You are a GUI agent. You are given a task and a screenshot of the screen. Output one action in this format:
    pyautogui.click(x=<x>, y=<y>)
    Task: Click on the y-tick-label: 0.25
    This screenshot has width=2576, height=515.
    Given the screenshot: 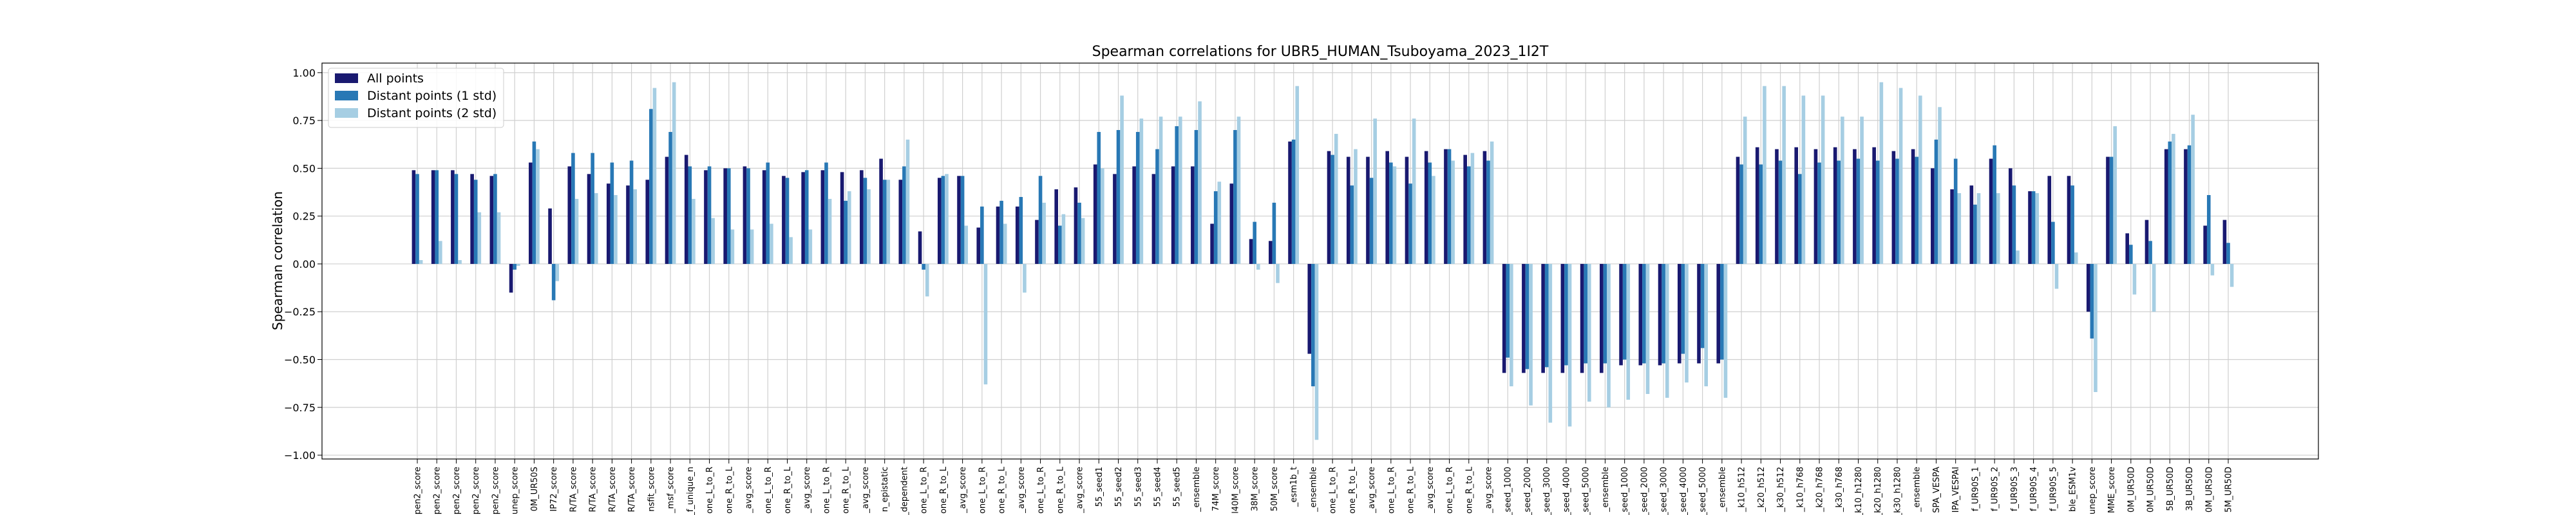 What is the action you would take?
    pyautogui.click(x=304, y=217)
    